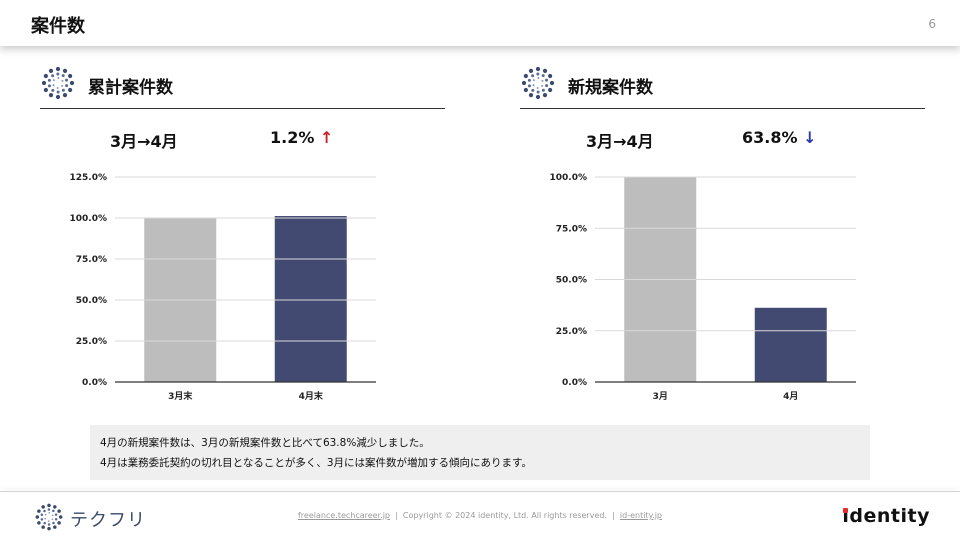  Describe the element at coordinates (932, 24) in the screenshot. I see `page-number: 6` at that location.